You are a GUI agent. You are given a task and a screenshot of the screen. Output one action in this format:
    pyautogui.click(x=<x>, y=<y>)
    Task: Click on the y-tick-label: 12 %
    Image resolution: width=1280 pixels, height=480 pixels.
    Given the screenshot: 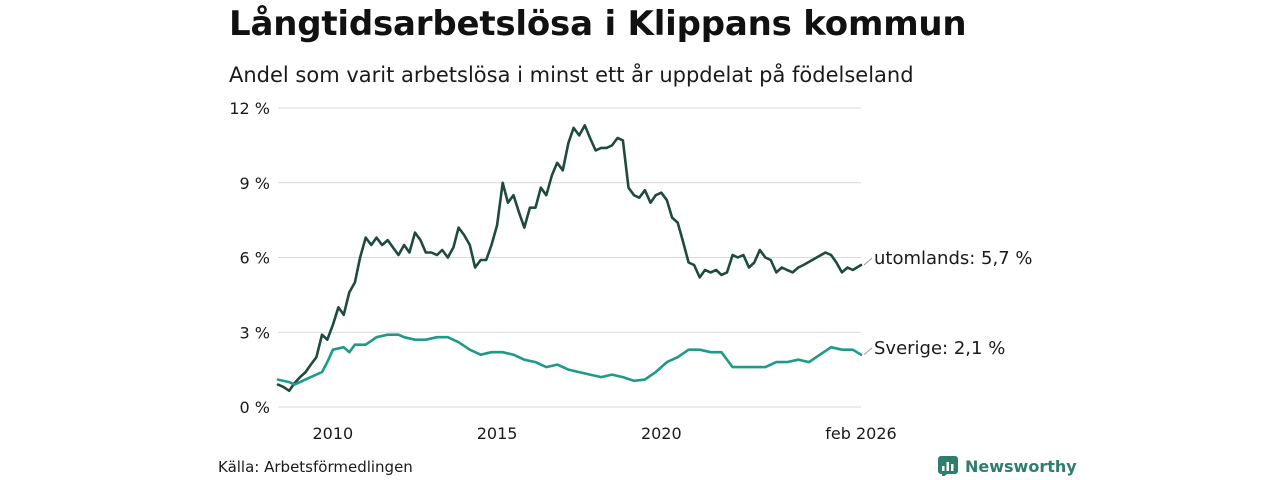 What is the action you would take?
    pyautogui.click(x=249, y=108)
    